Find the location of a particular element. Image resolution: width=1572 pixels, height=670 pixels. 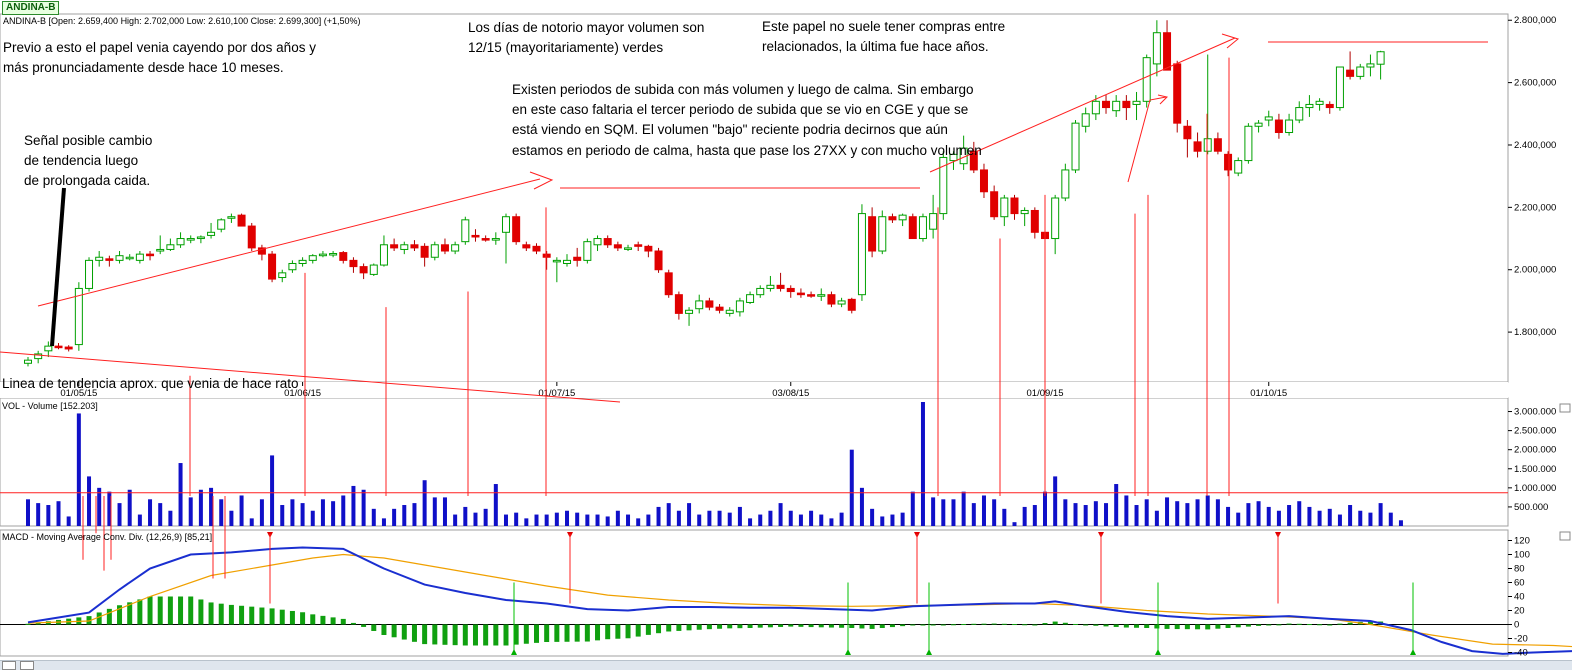

macd-tick-label: 20 is located at coordinates (1519, 611).